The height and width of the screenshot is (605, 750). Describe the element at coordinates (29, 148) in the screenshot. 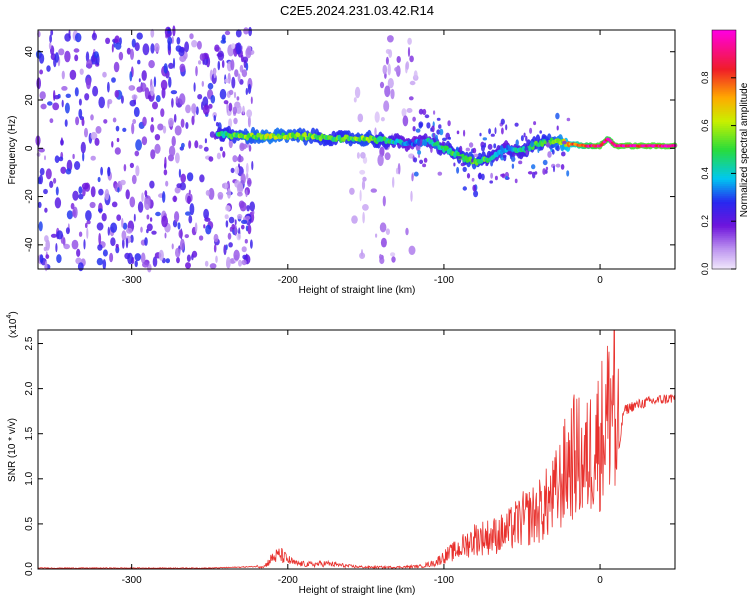

I see `heatmap-ytick-label: 0` at that location.